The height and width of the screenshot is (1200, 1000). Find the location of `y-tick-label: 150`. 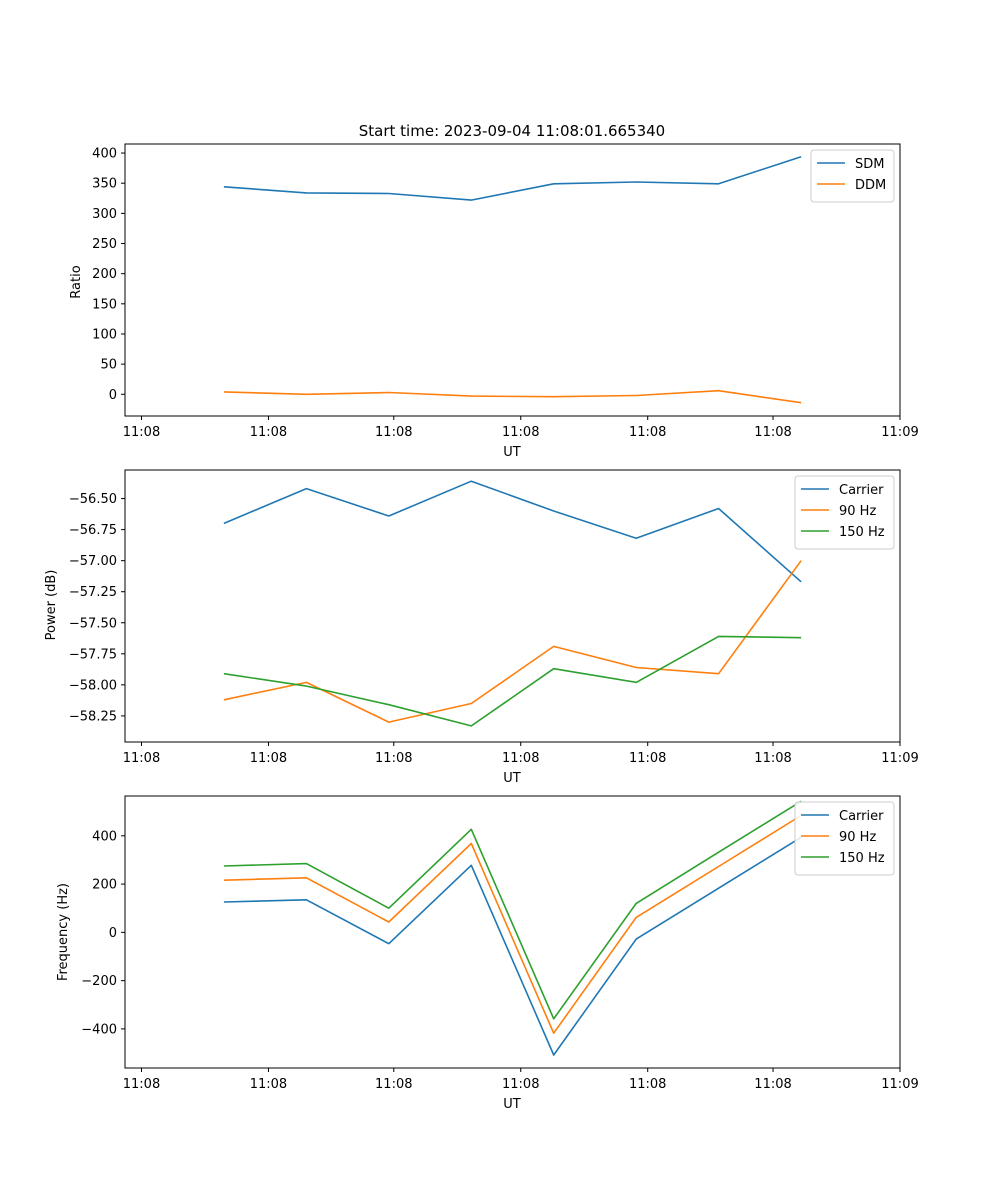

y-tick-label: 150 is located at coordinates (104, 304).